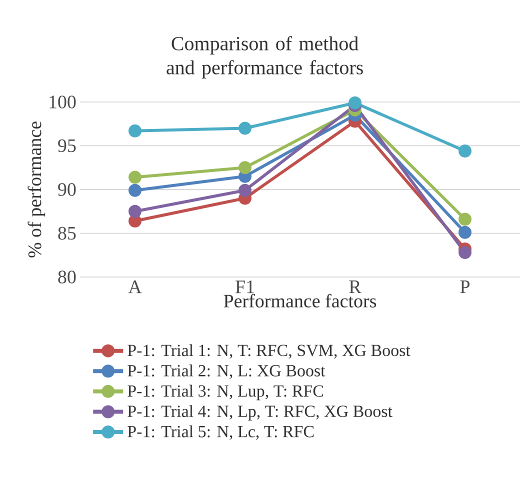  Describe the element at coordinates (355, 286) in the screenshot. I see `x-tick-label: R` at that location.